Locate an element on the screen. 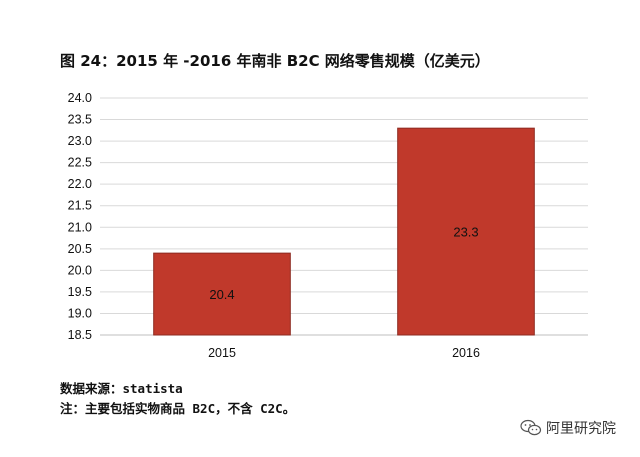  data-label: 23.3 is located at coordinates (465, 232).